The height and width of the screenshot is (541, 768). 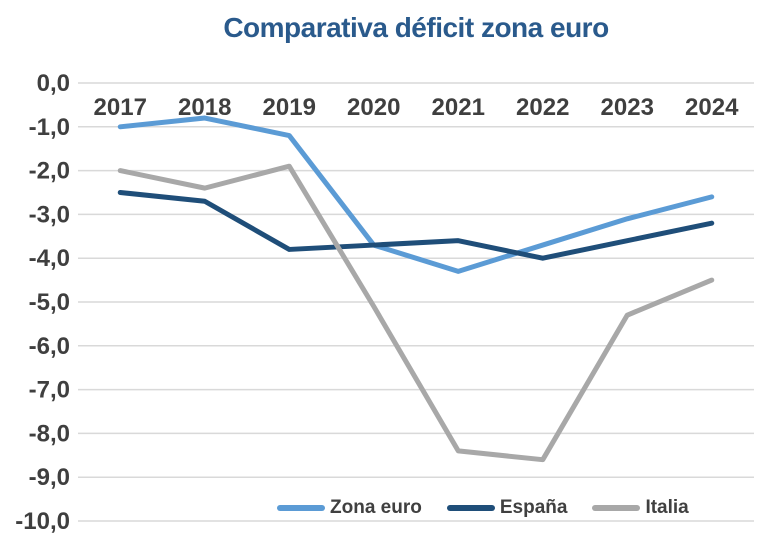 What do you see at coordinates (49, 258) in the screenshot?
I see `y-axis-tick-label: -4,0` at bounding box center [49, 258].